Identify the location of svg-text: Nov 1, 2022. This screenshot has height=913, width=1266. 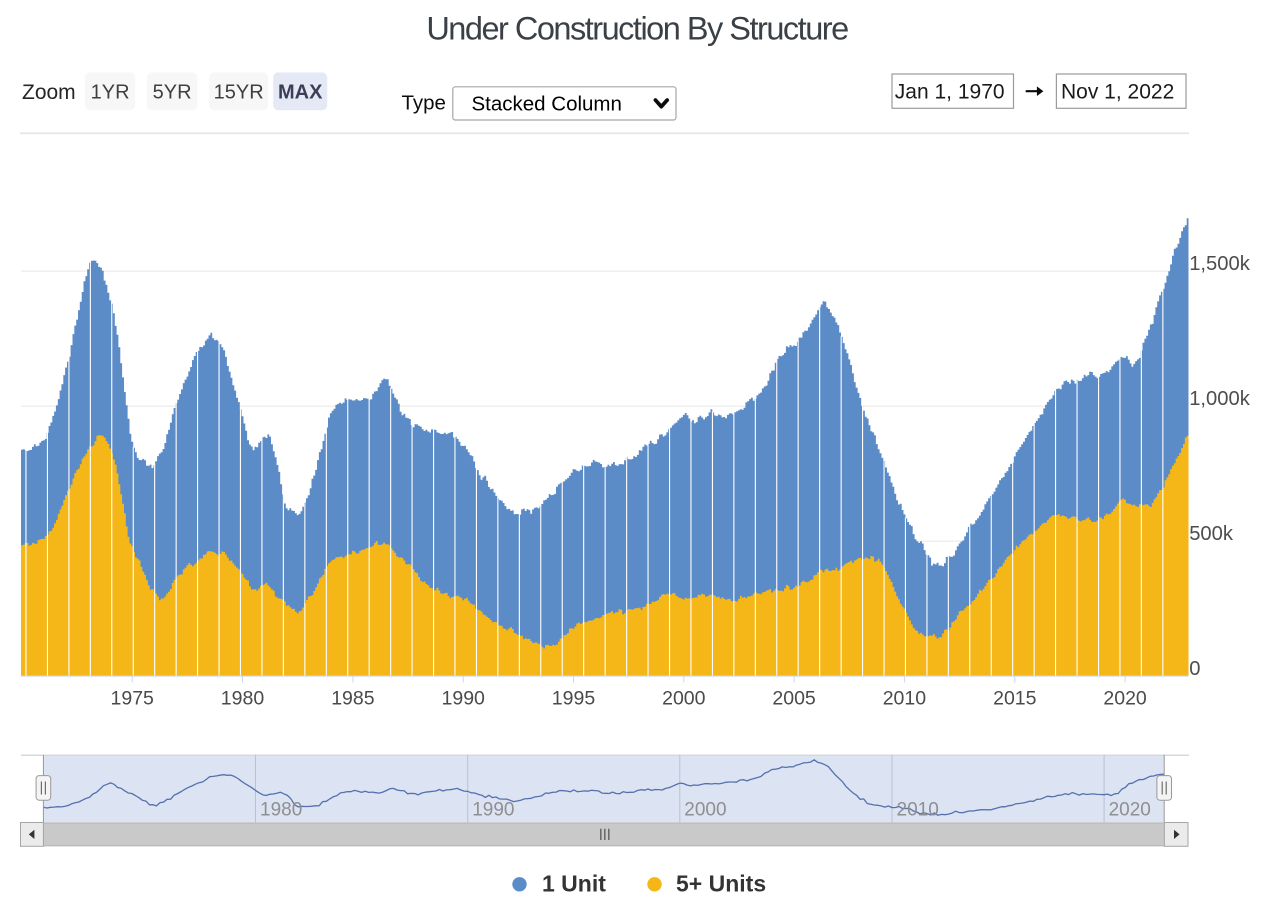
(1117, 92).